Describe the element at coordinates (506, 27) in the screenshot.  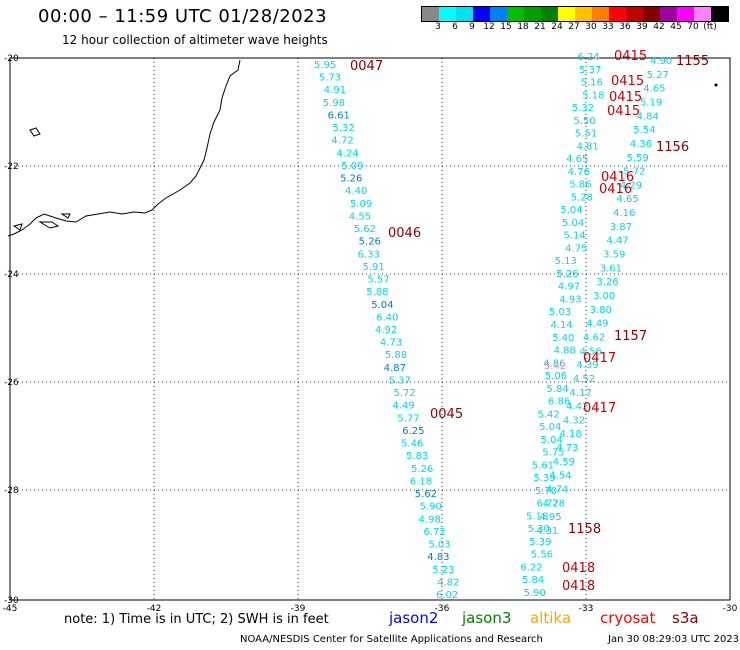
I see `colorbar-label: 15` at that location.